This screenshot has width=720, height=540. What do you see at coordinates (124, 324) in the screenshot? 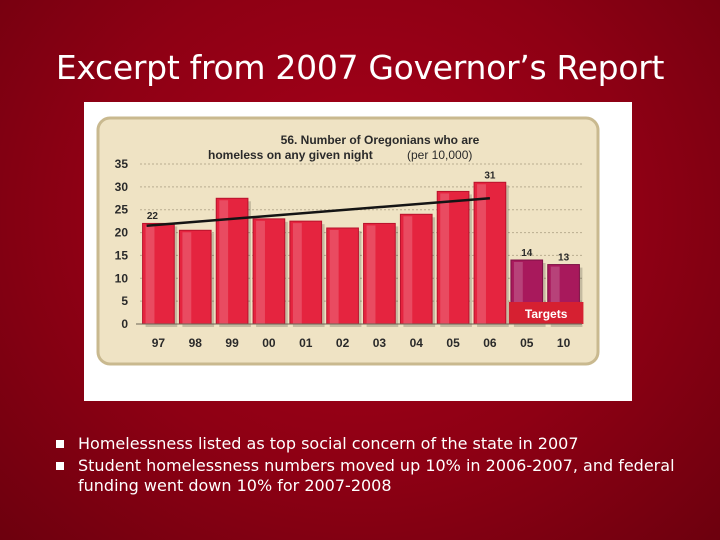
I see `y-tick-label: 0` at bounding box center [124, 324].